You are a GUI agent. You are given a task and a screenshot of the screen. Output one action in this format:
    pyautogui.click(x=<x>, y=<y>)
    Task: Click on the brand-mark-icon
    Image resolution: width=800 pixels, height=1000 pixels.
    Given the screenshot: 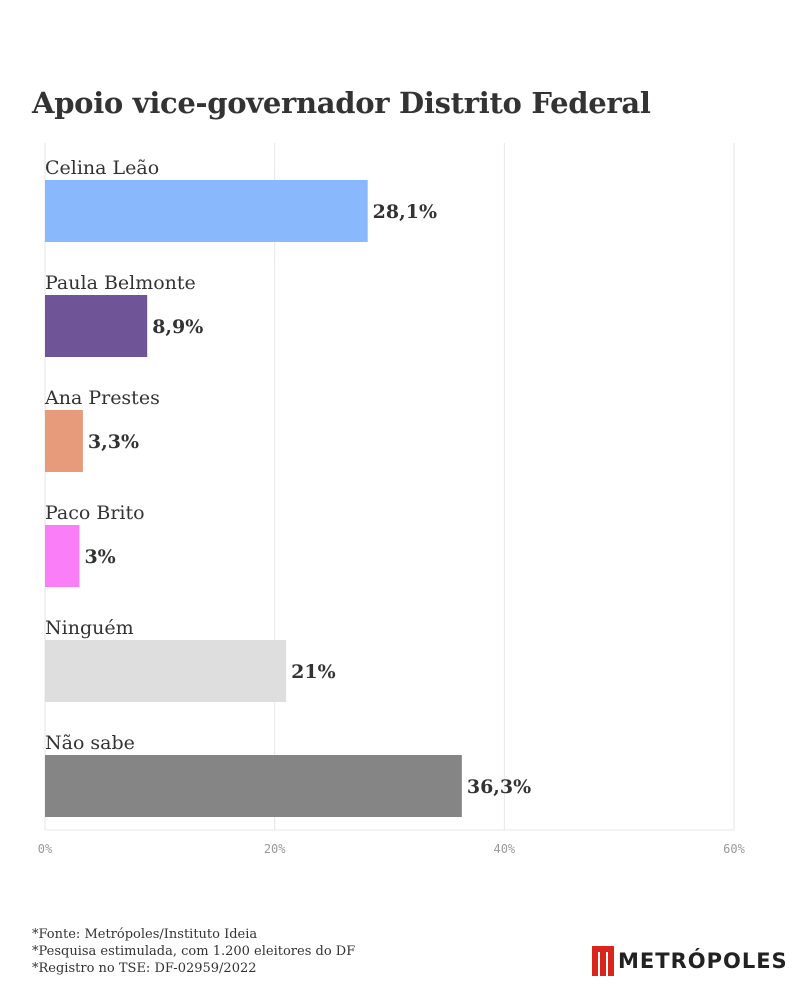 What is the action you would take?
    pyautogui.click(x=603, y=961)
    